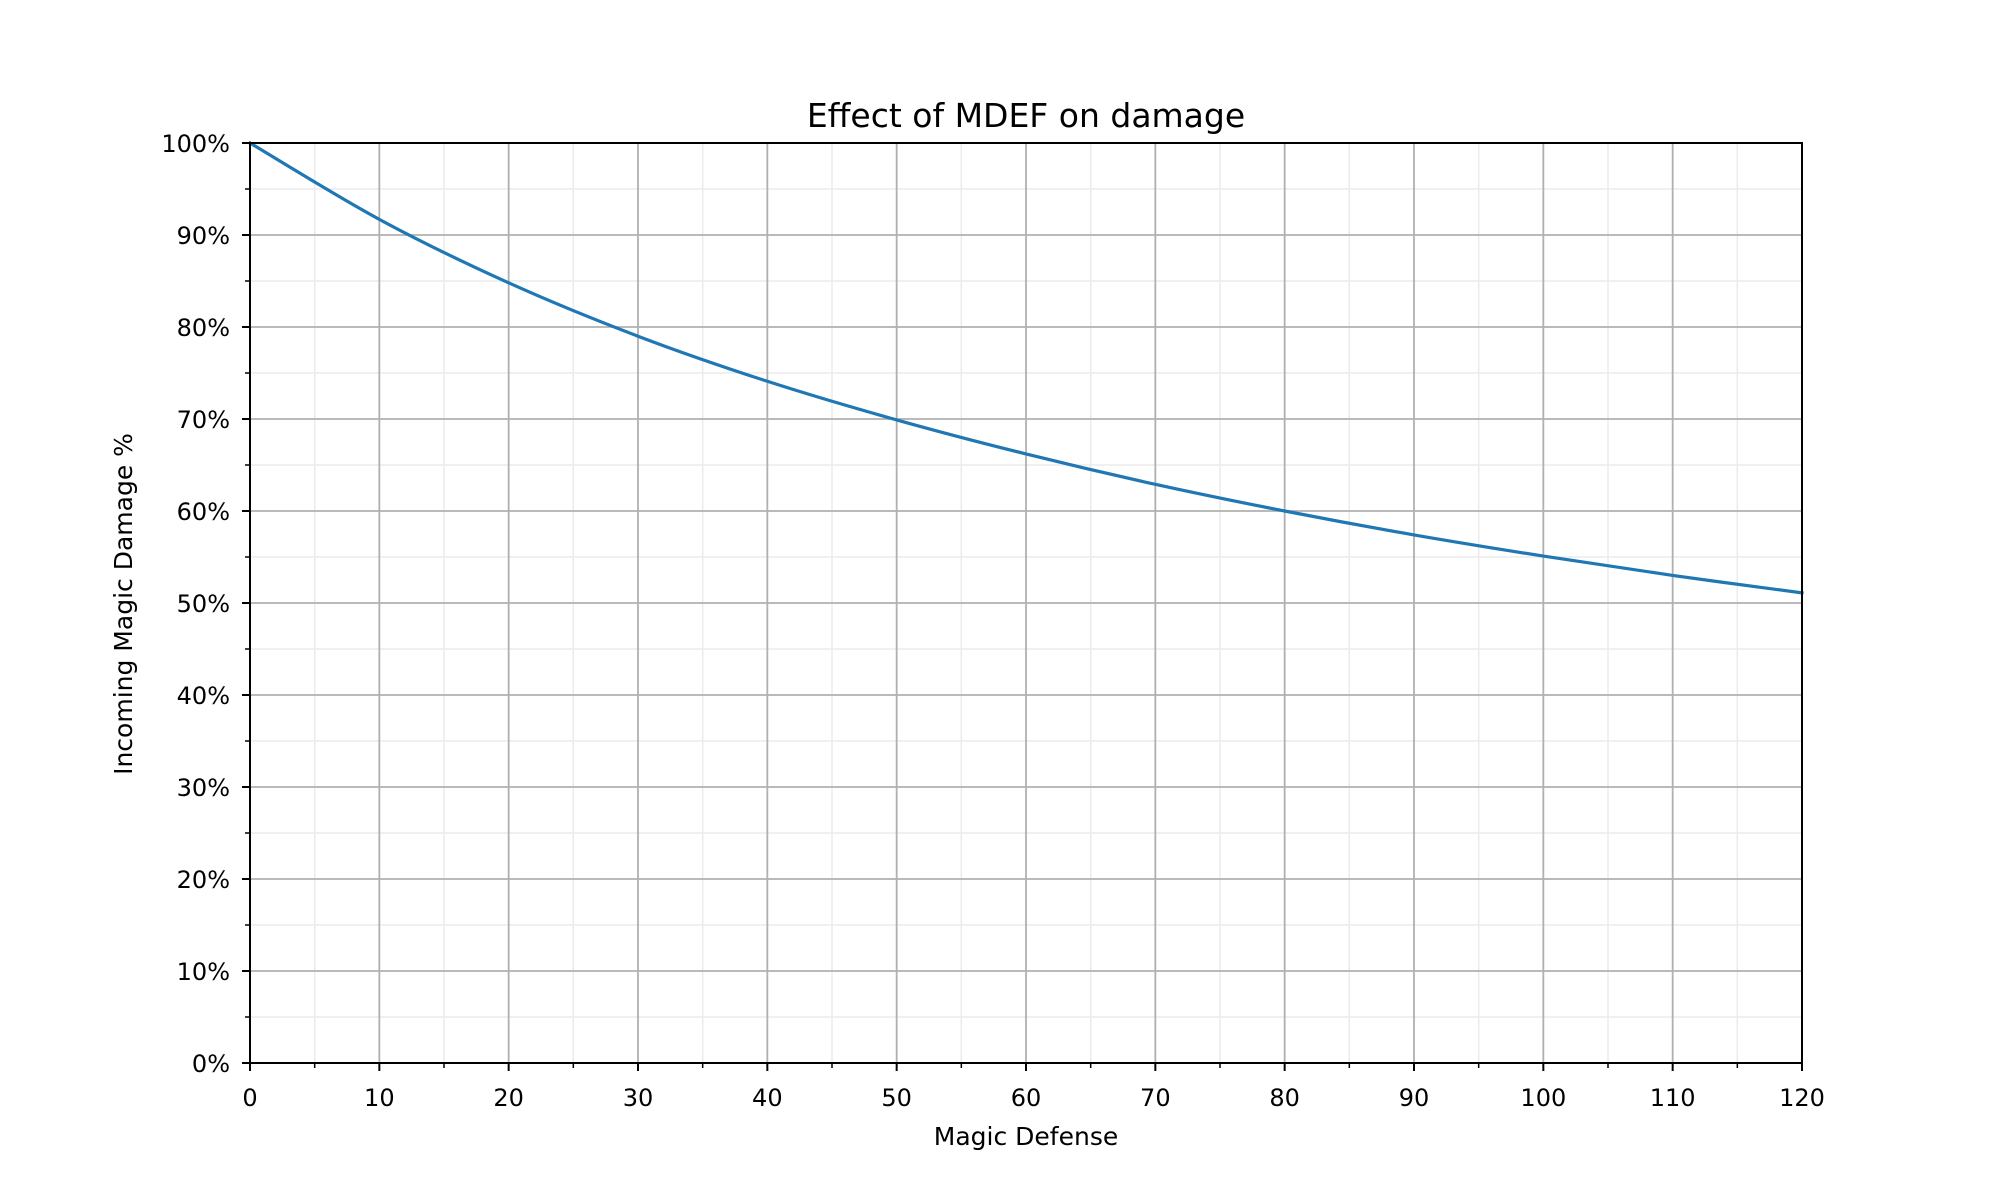 The image size is (2002, 1196). Describe the element at coordinates (1284, 1098) in the screenshot. I see `x-tick-label: 80` at that location.